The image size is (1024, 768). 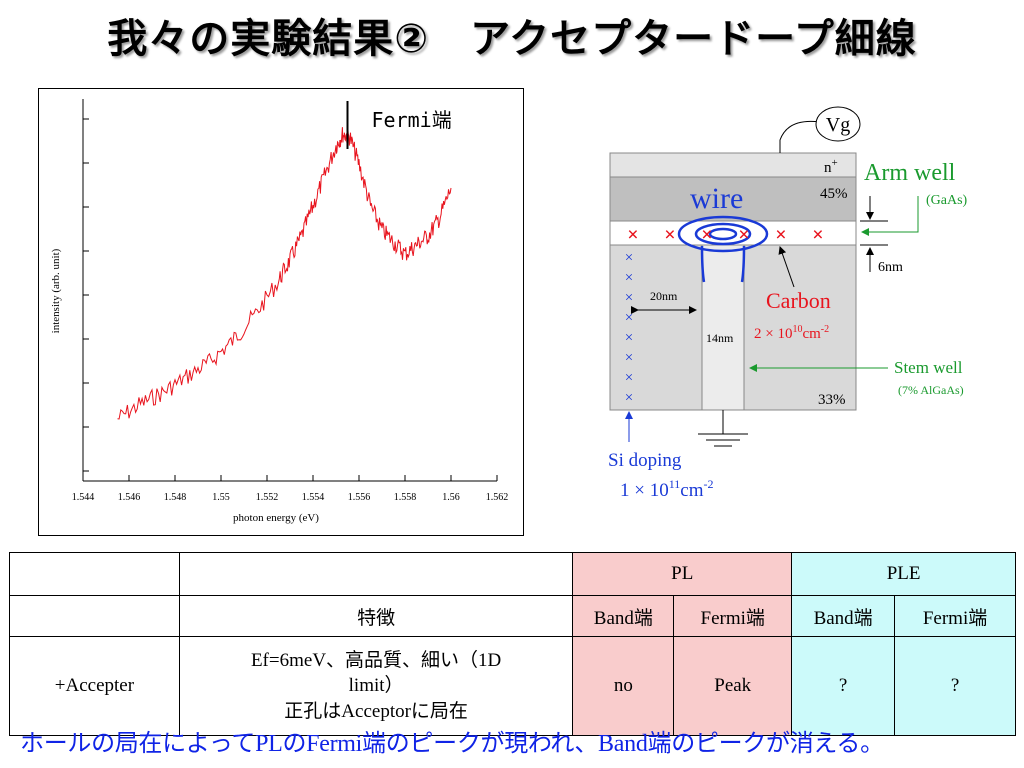 What do you see at coordinates (629, 328) in the screenshot?
I see `si-donor-markers: × × × × × × × ×` at bounding box center [629, 328].